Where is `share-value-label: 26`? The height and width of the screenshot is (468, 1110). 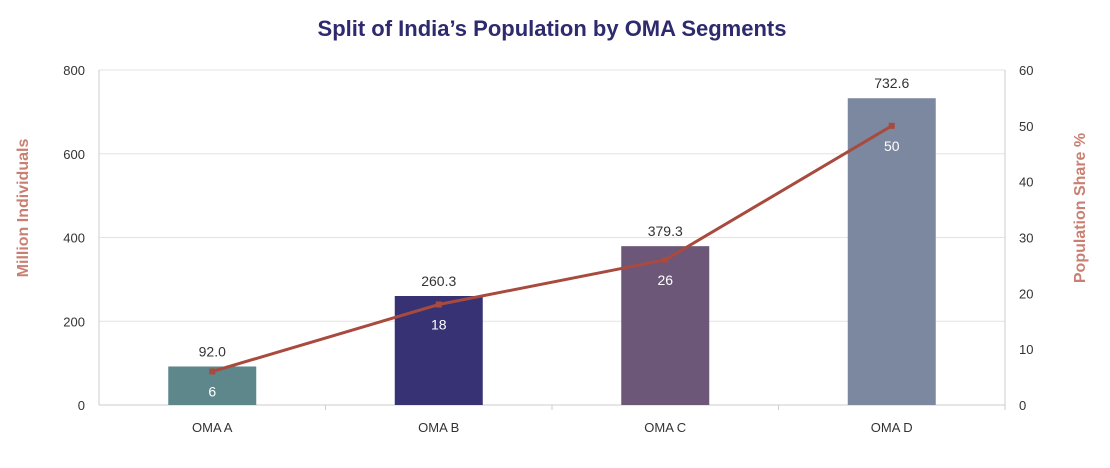 share-value-label: 26 is located at coordinates (665, 280).